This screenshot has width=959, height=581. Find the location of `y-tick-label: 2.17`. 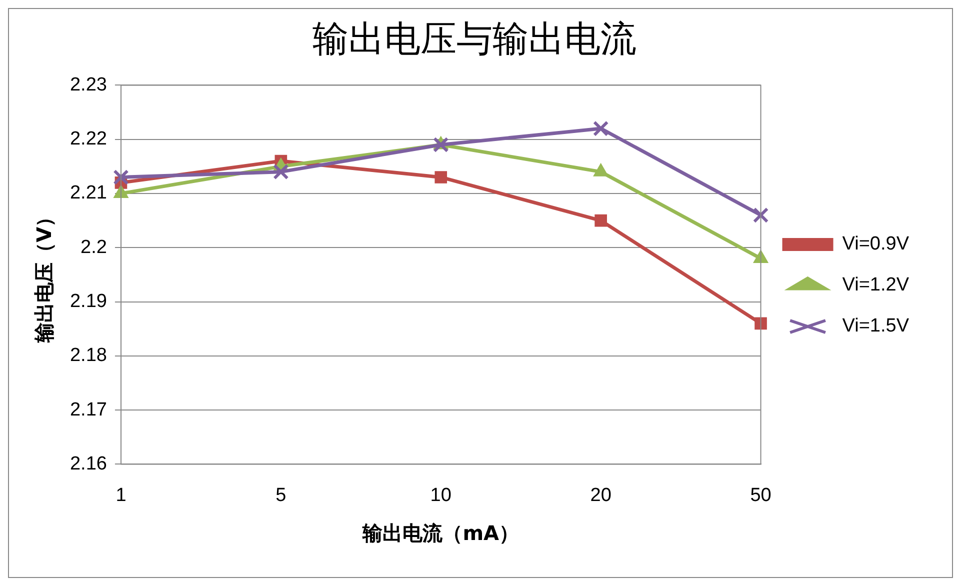

y-tick-label: 2.17 is located at coordinates (88, 409).